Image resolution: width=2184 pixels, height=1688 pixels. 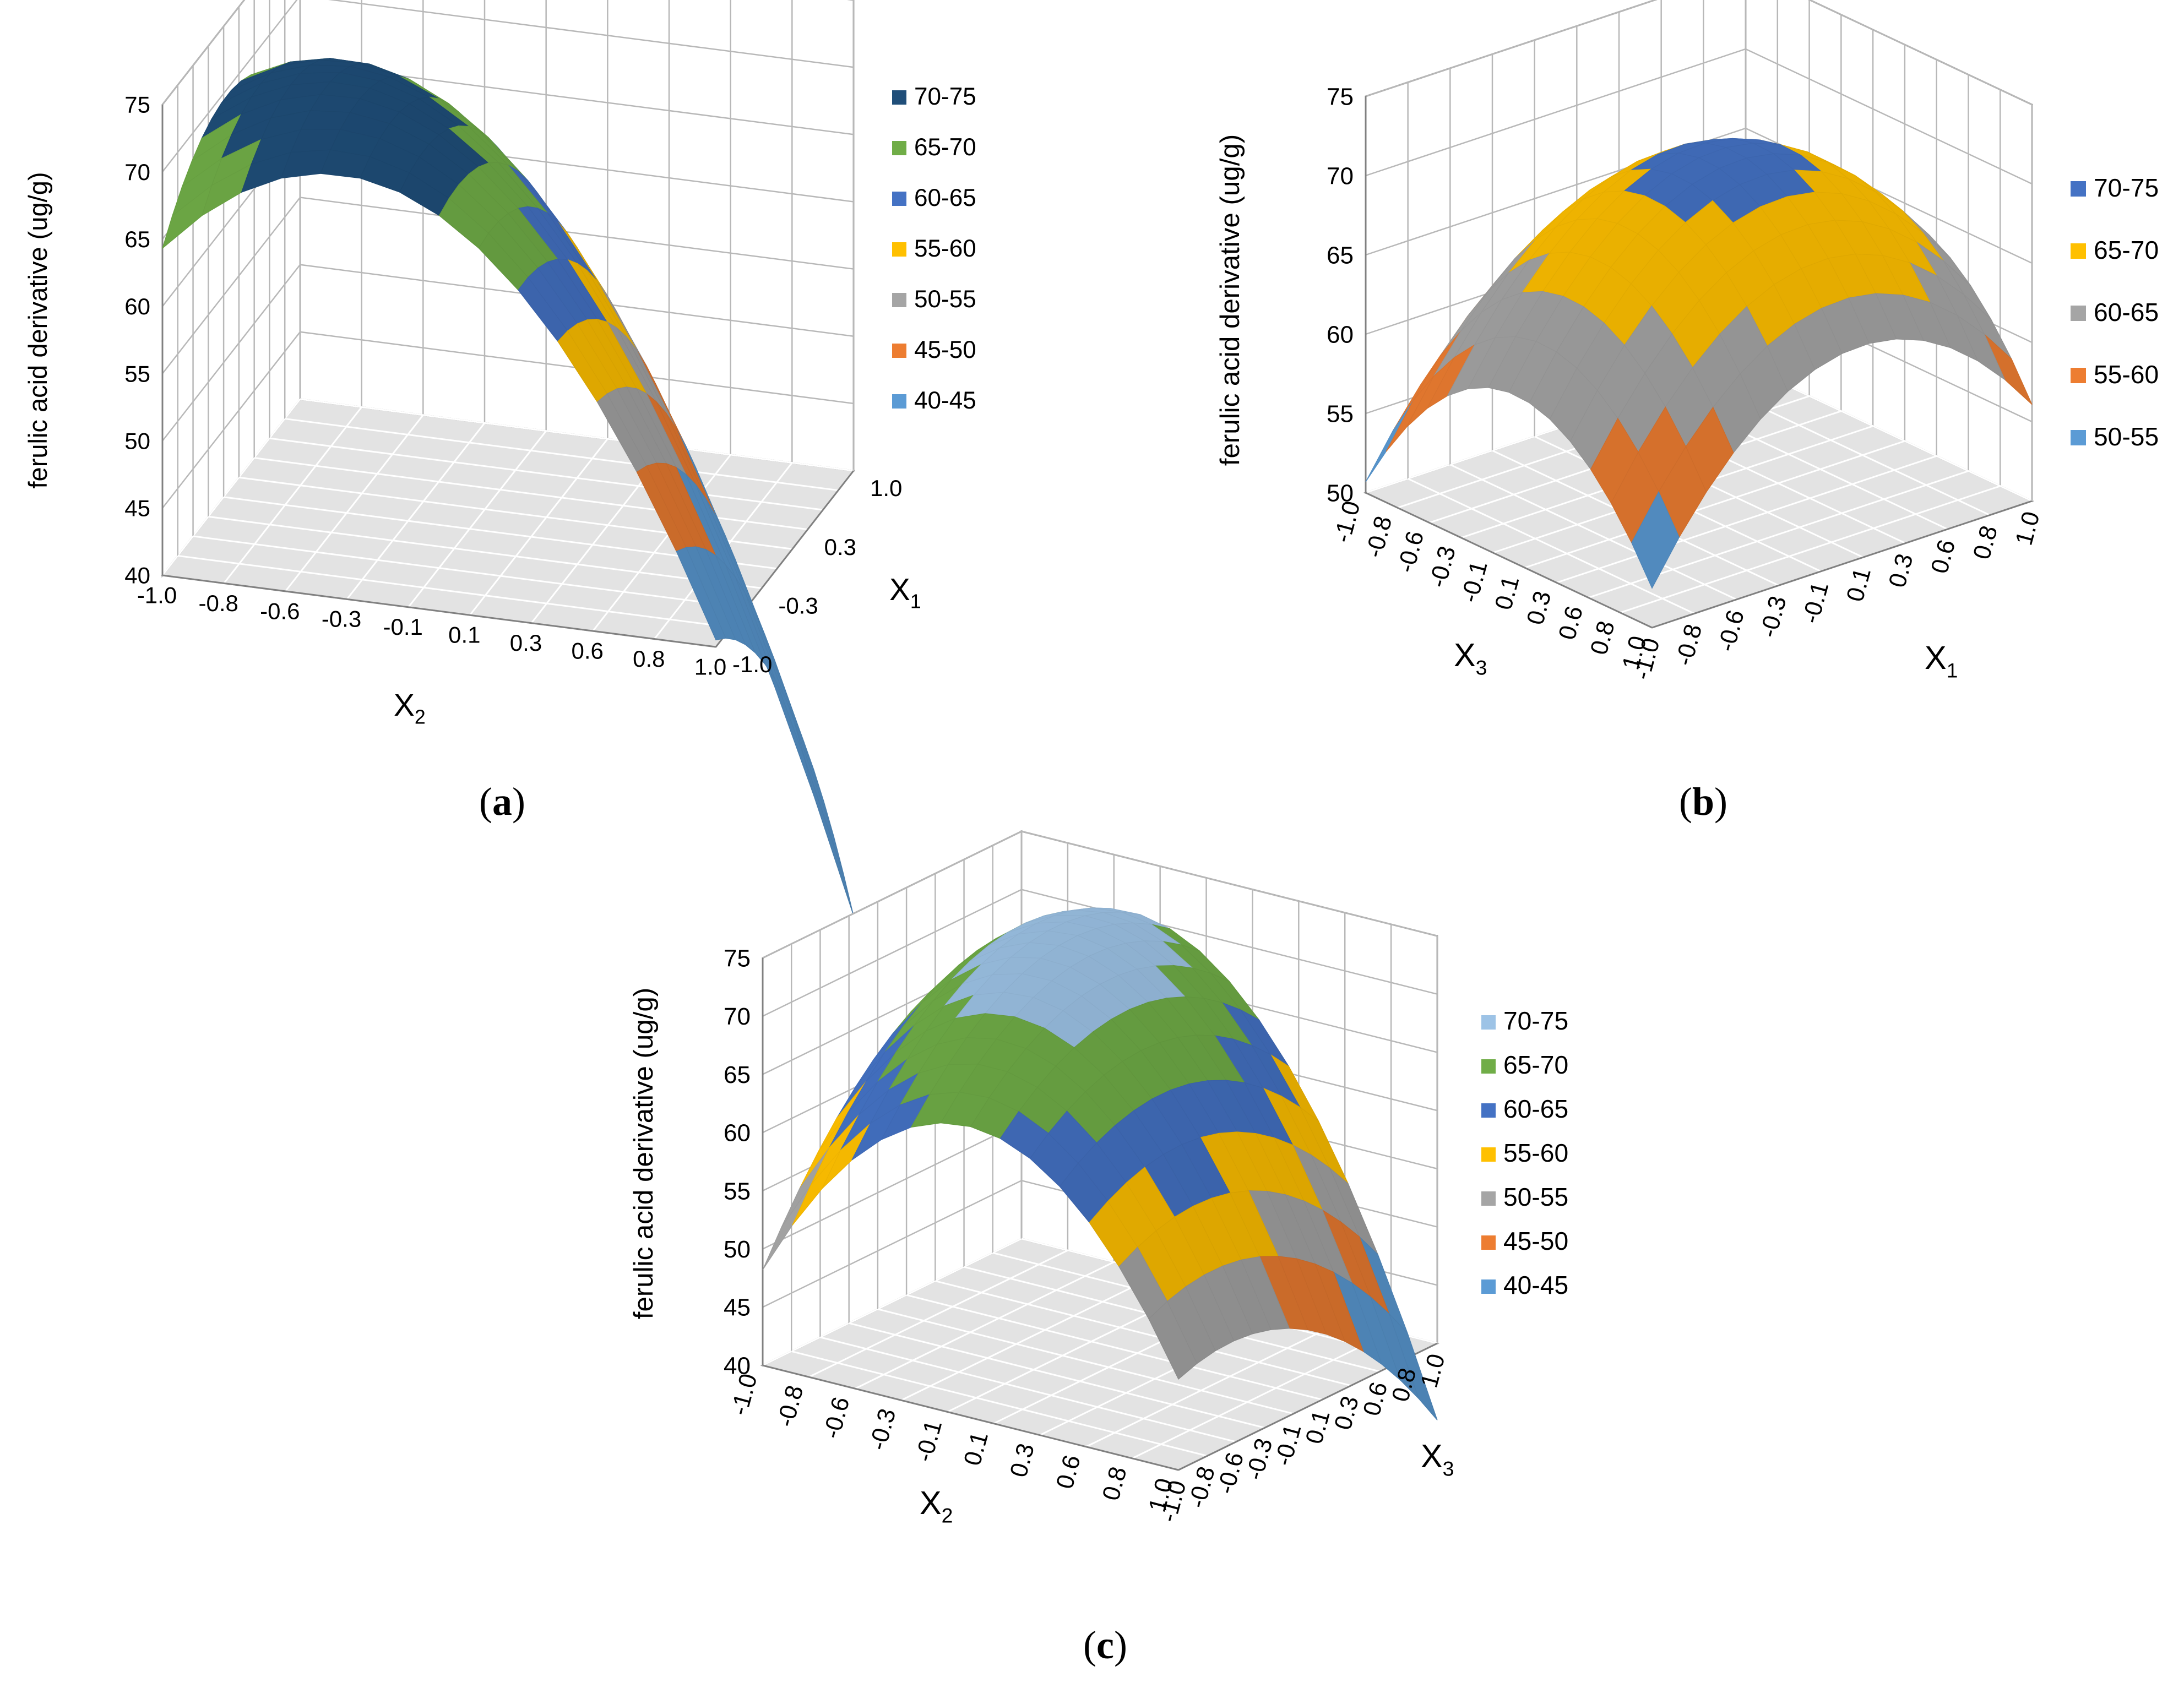 What do you see at coordinates (137, 441) in the screenshot?
I see `z-tick-label: 50` at bounding box center [137, 441].